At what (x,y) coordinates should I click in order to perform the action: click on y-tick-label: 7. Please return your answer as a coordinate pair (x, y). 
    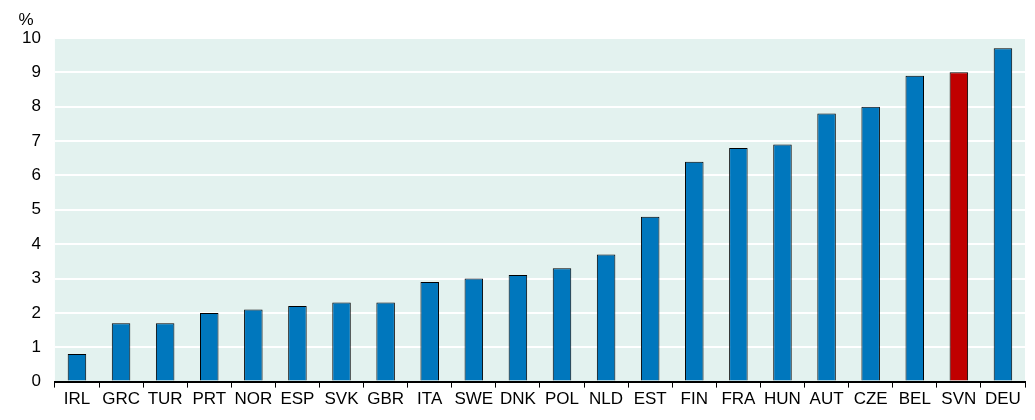
    Looking at the image, I should click on (36, 140).